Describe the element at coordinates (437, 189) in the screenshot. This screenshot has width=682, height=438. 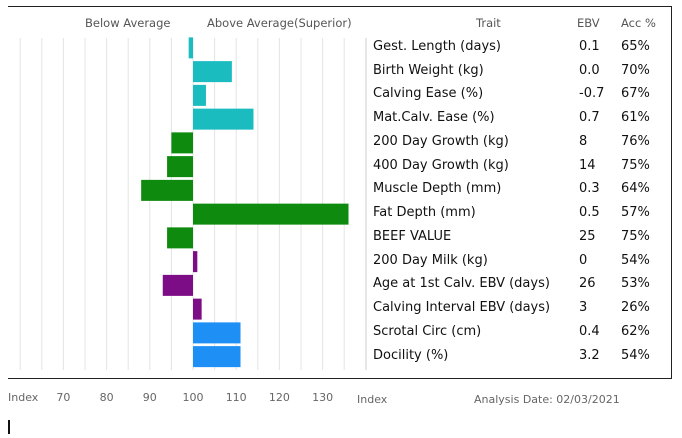
I see `trait-label: Muscle Depth (mm)` at that location.